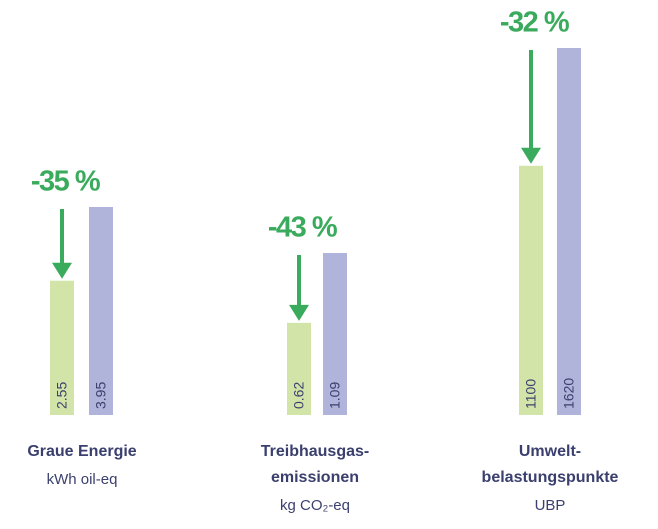 Image resolution: width=658 pixels, height=529 pixels. Describe the element at coordinates (335, 395) in the screenshot. I see `value-label: 1.09` at that location.